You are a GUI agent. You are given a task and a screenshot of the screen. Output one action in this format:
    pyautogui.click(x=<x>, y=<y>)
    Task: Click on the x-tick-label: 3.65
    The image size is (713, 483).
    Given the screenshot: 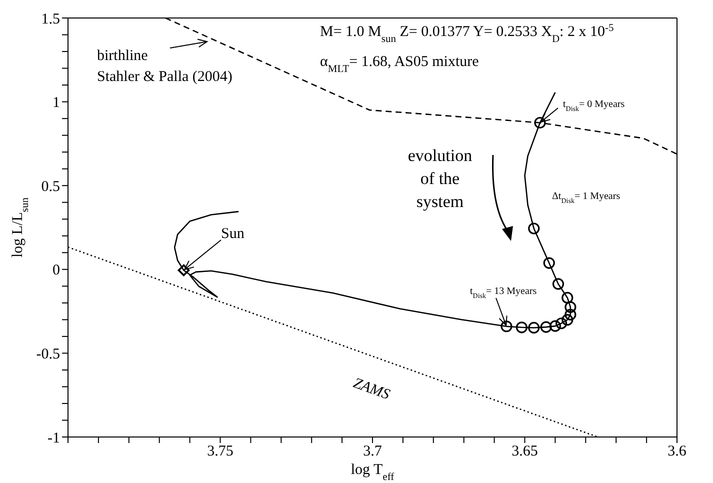 What is the action you would take?
    pyautogui.click(x=525, y=452)
    